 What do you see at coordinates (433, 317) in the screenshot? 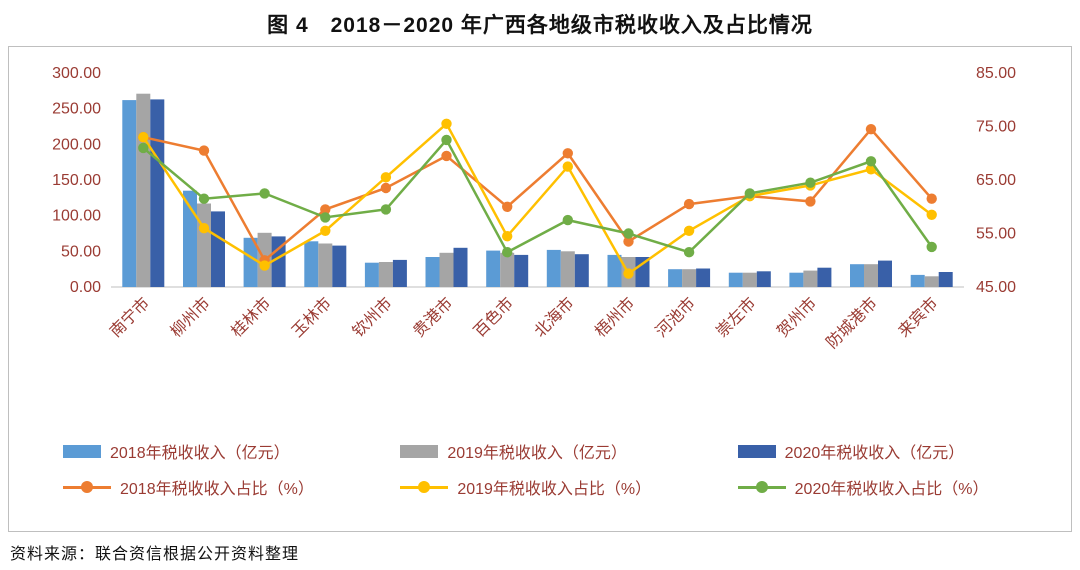
I see `x-axis-label: 贵港市` at bounding box center [433, 317].